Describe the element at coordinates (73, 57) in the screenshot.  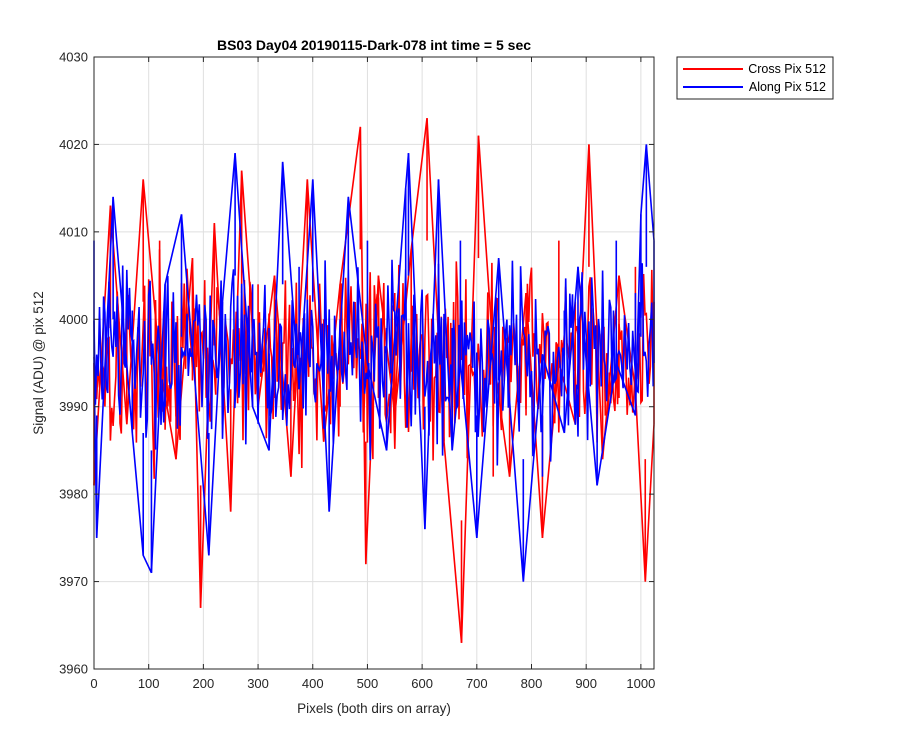
I see `y-tick-label: 4030` at that location.